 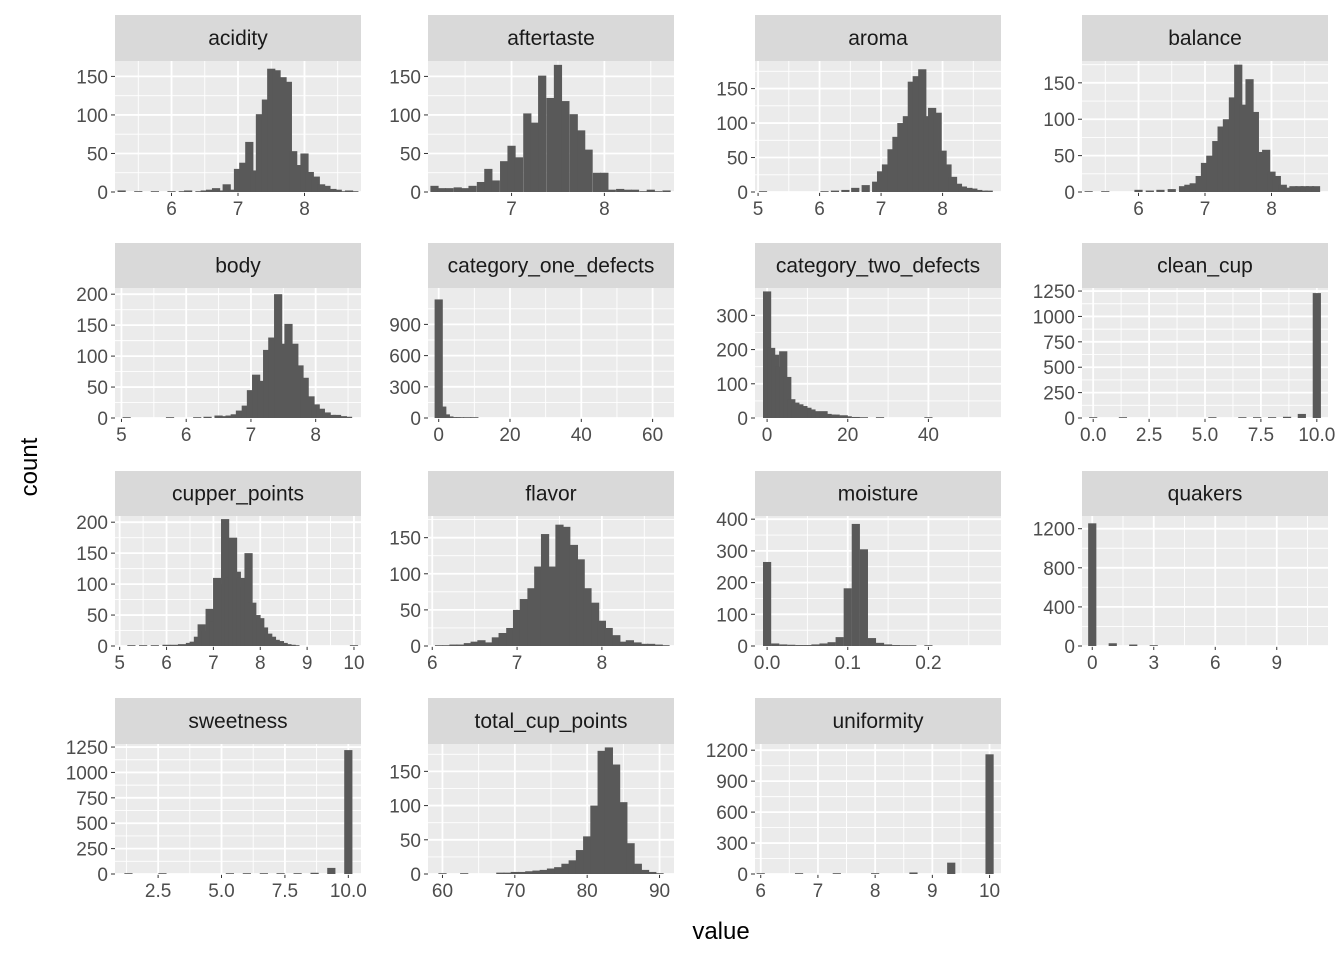 I want to click on y-tick-label: 200, so click(x=92, y=295).